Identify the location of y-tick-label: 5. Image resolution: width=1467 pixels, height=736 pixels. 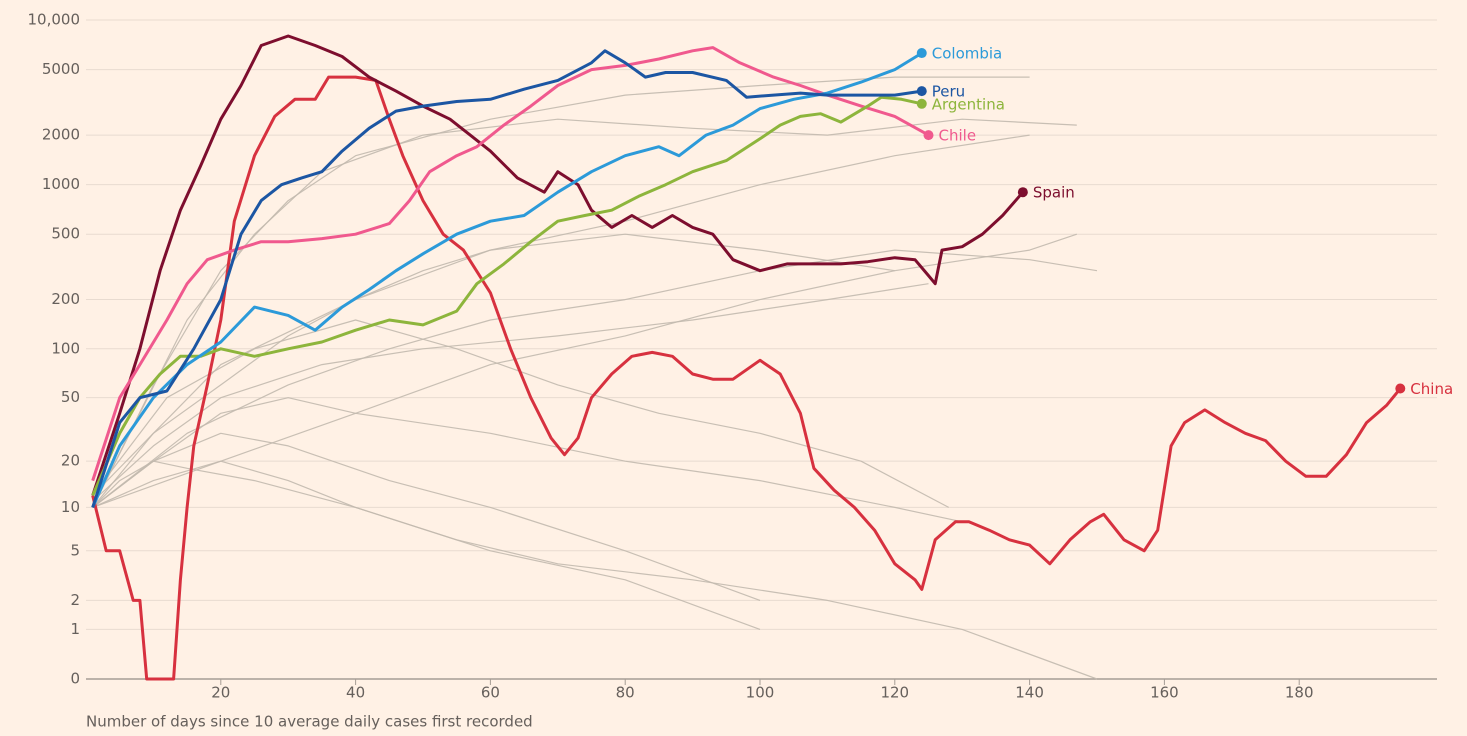
(75, 550).